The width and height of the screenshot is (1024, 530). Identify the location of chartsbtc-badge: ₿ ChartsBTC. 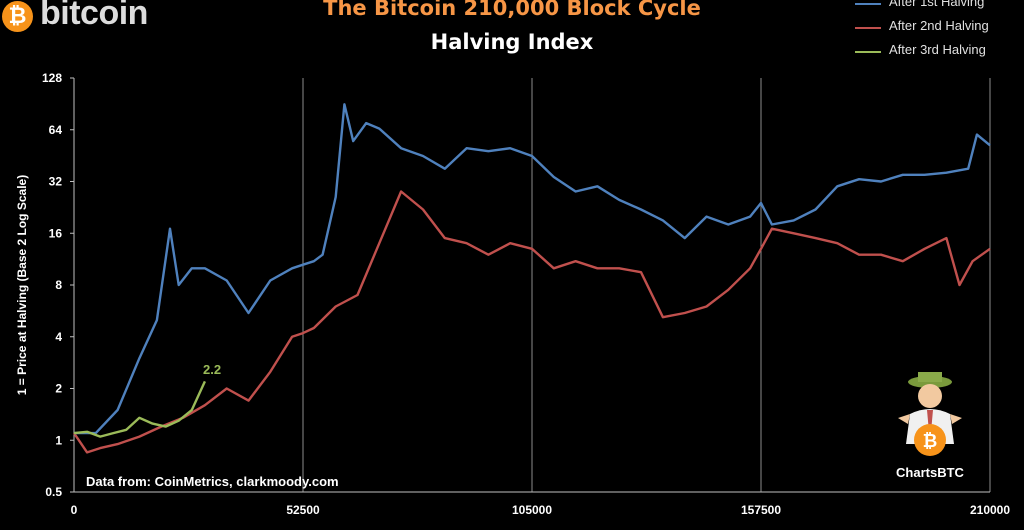
(930, 424).